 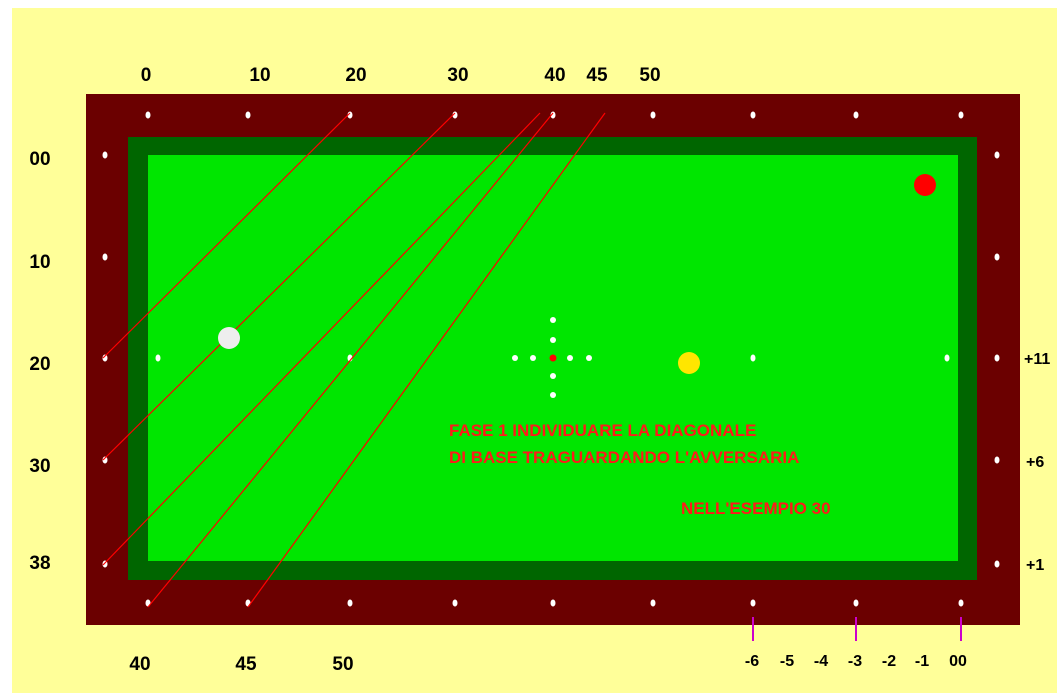 I want to click on right-label: +11, so click(x=1037, y=359).